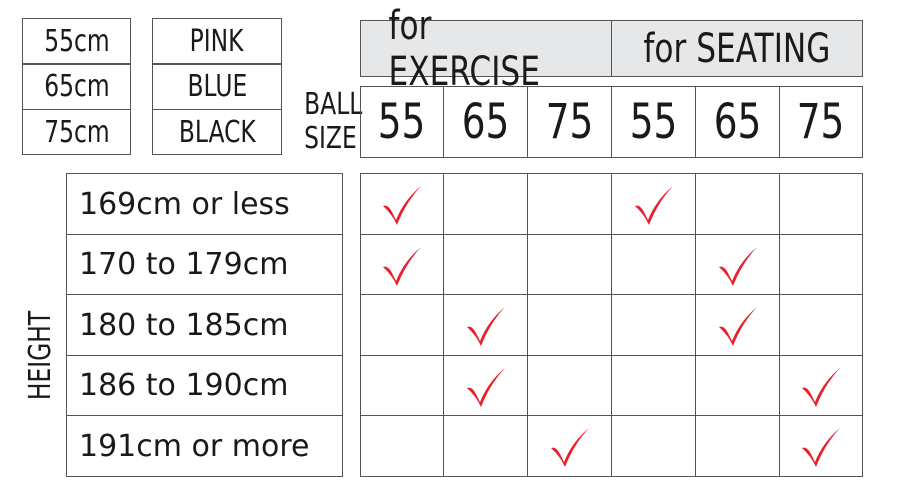 The width and height of the screenshot is (901, 500). Describe the element at coordinates (184, 325) in the screenshot. I see `height-row-label-text: 180 to 185cm` at that location.